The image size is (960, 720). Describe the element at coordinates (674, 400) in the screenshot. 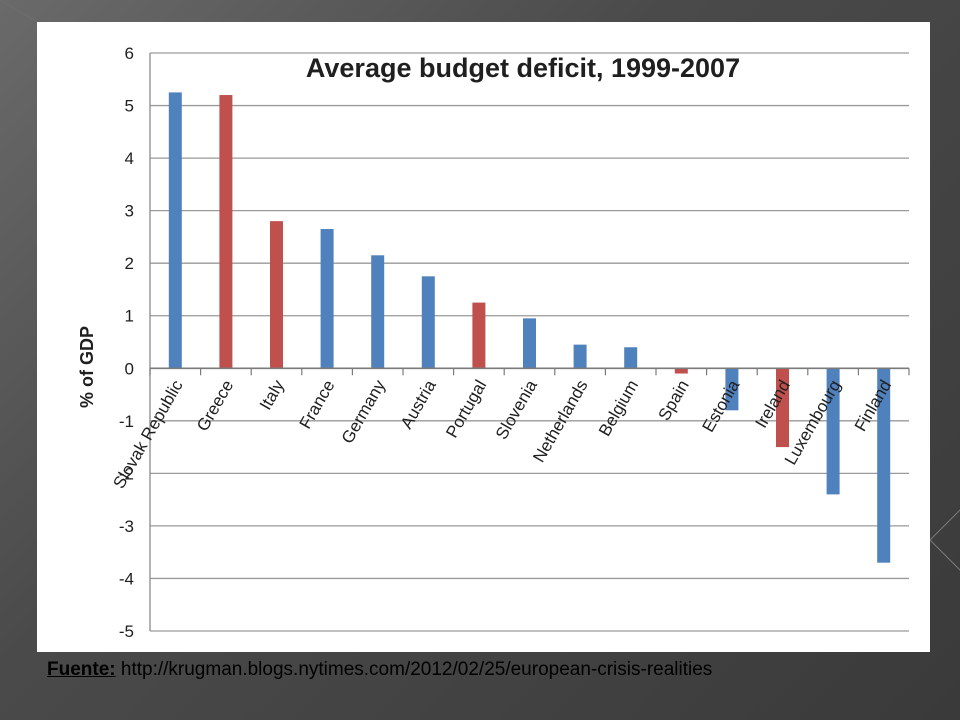

I see `x-tick-label: Spain` at that location.